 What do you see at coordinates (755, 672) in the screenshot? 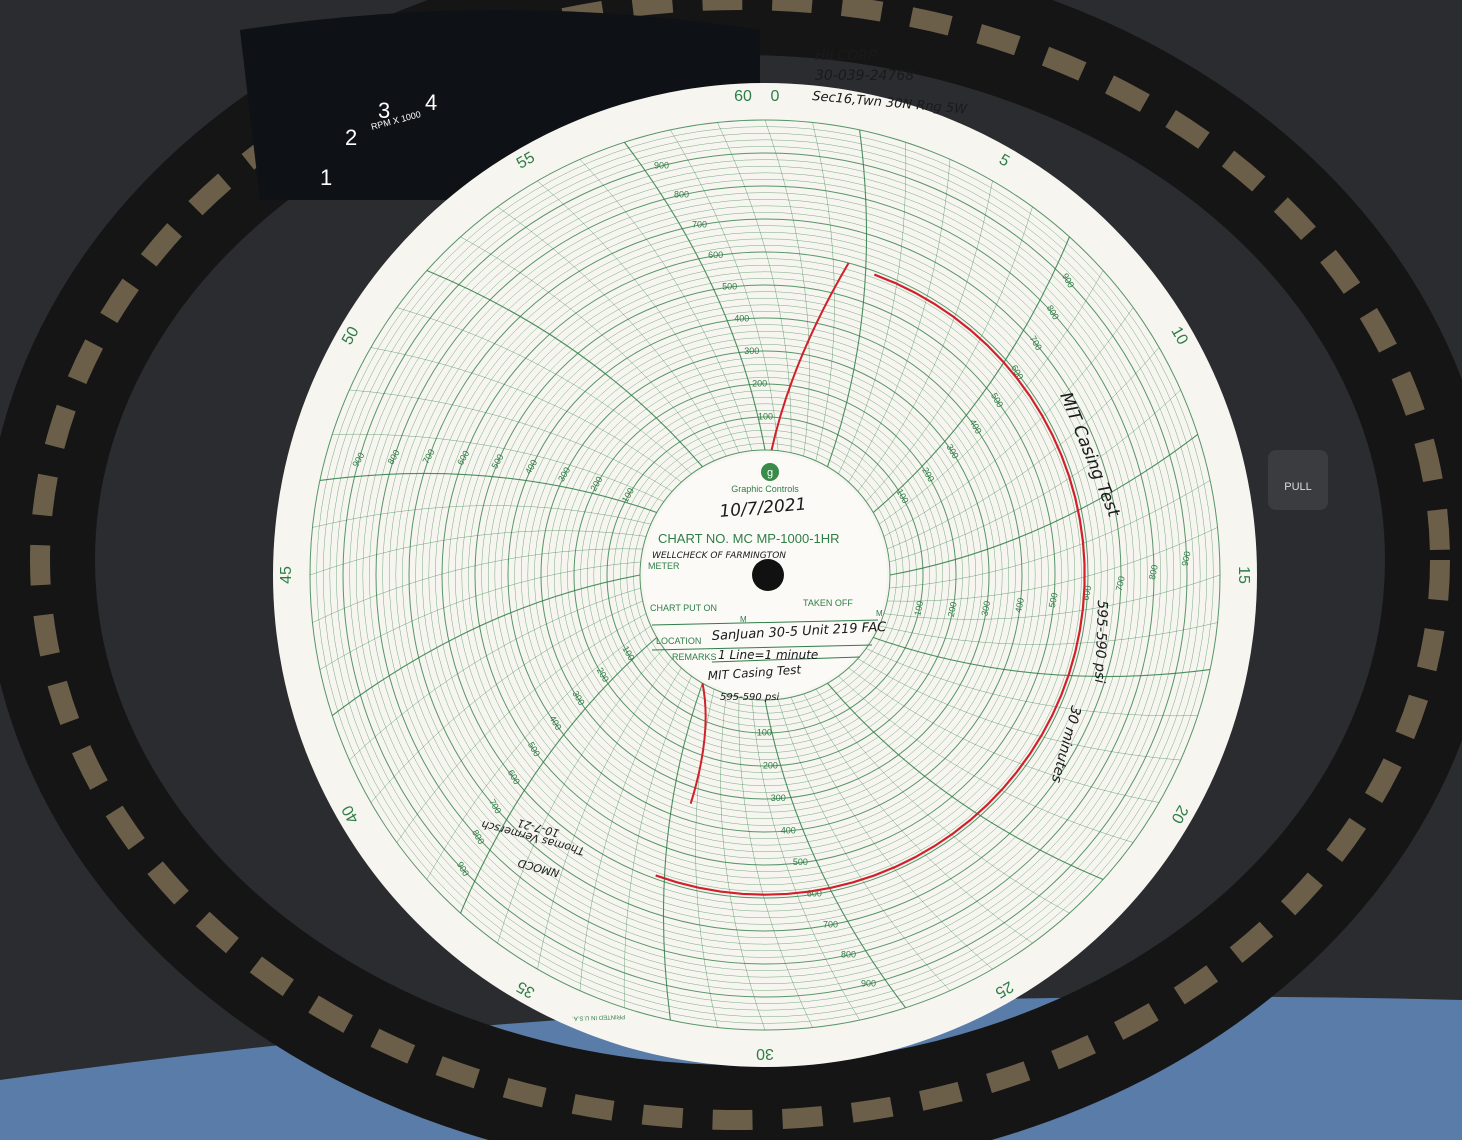
I see `remark: MIT Casing Test` at bounding box center [755, 672].